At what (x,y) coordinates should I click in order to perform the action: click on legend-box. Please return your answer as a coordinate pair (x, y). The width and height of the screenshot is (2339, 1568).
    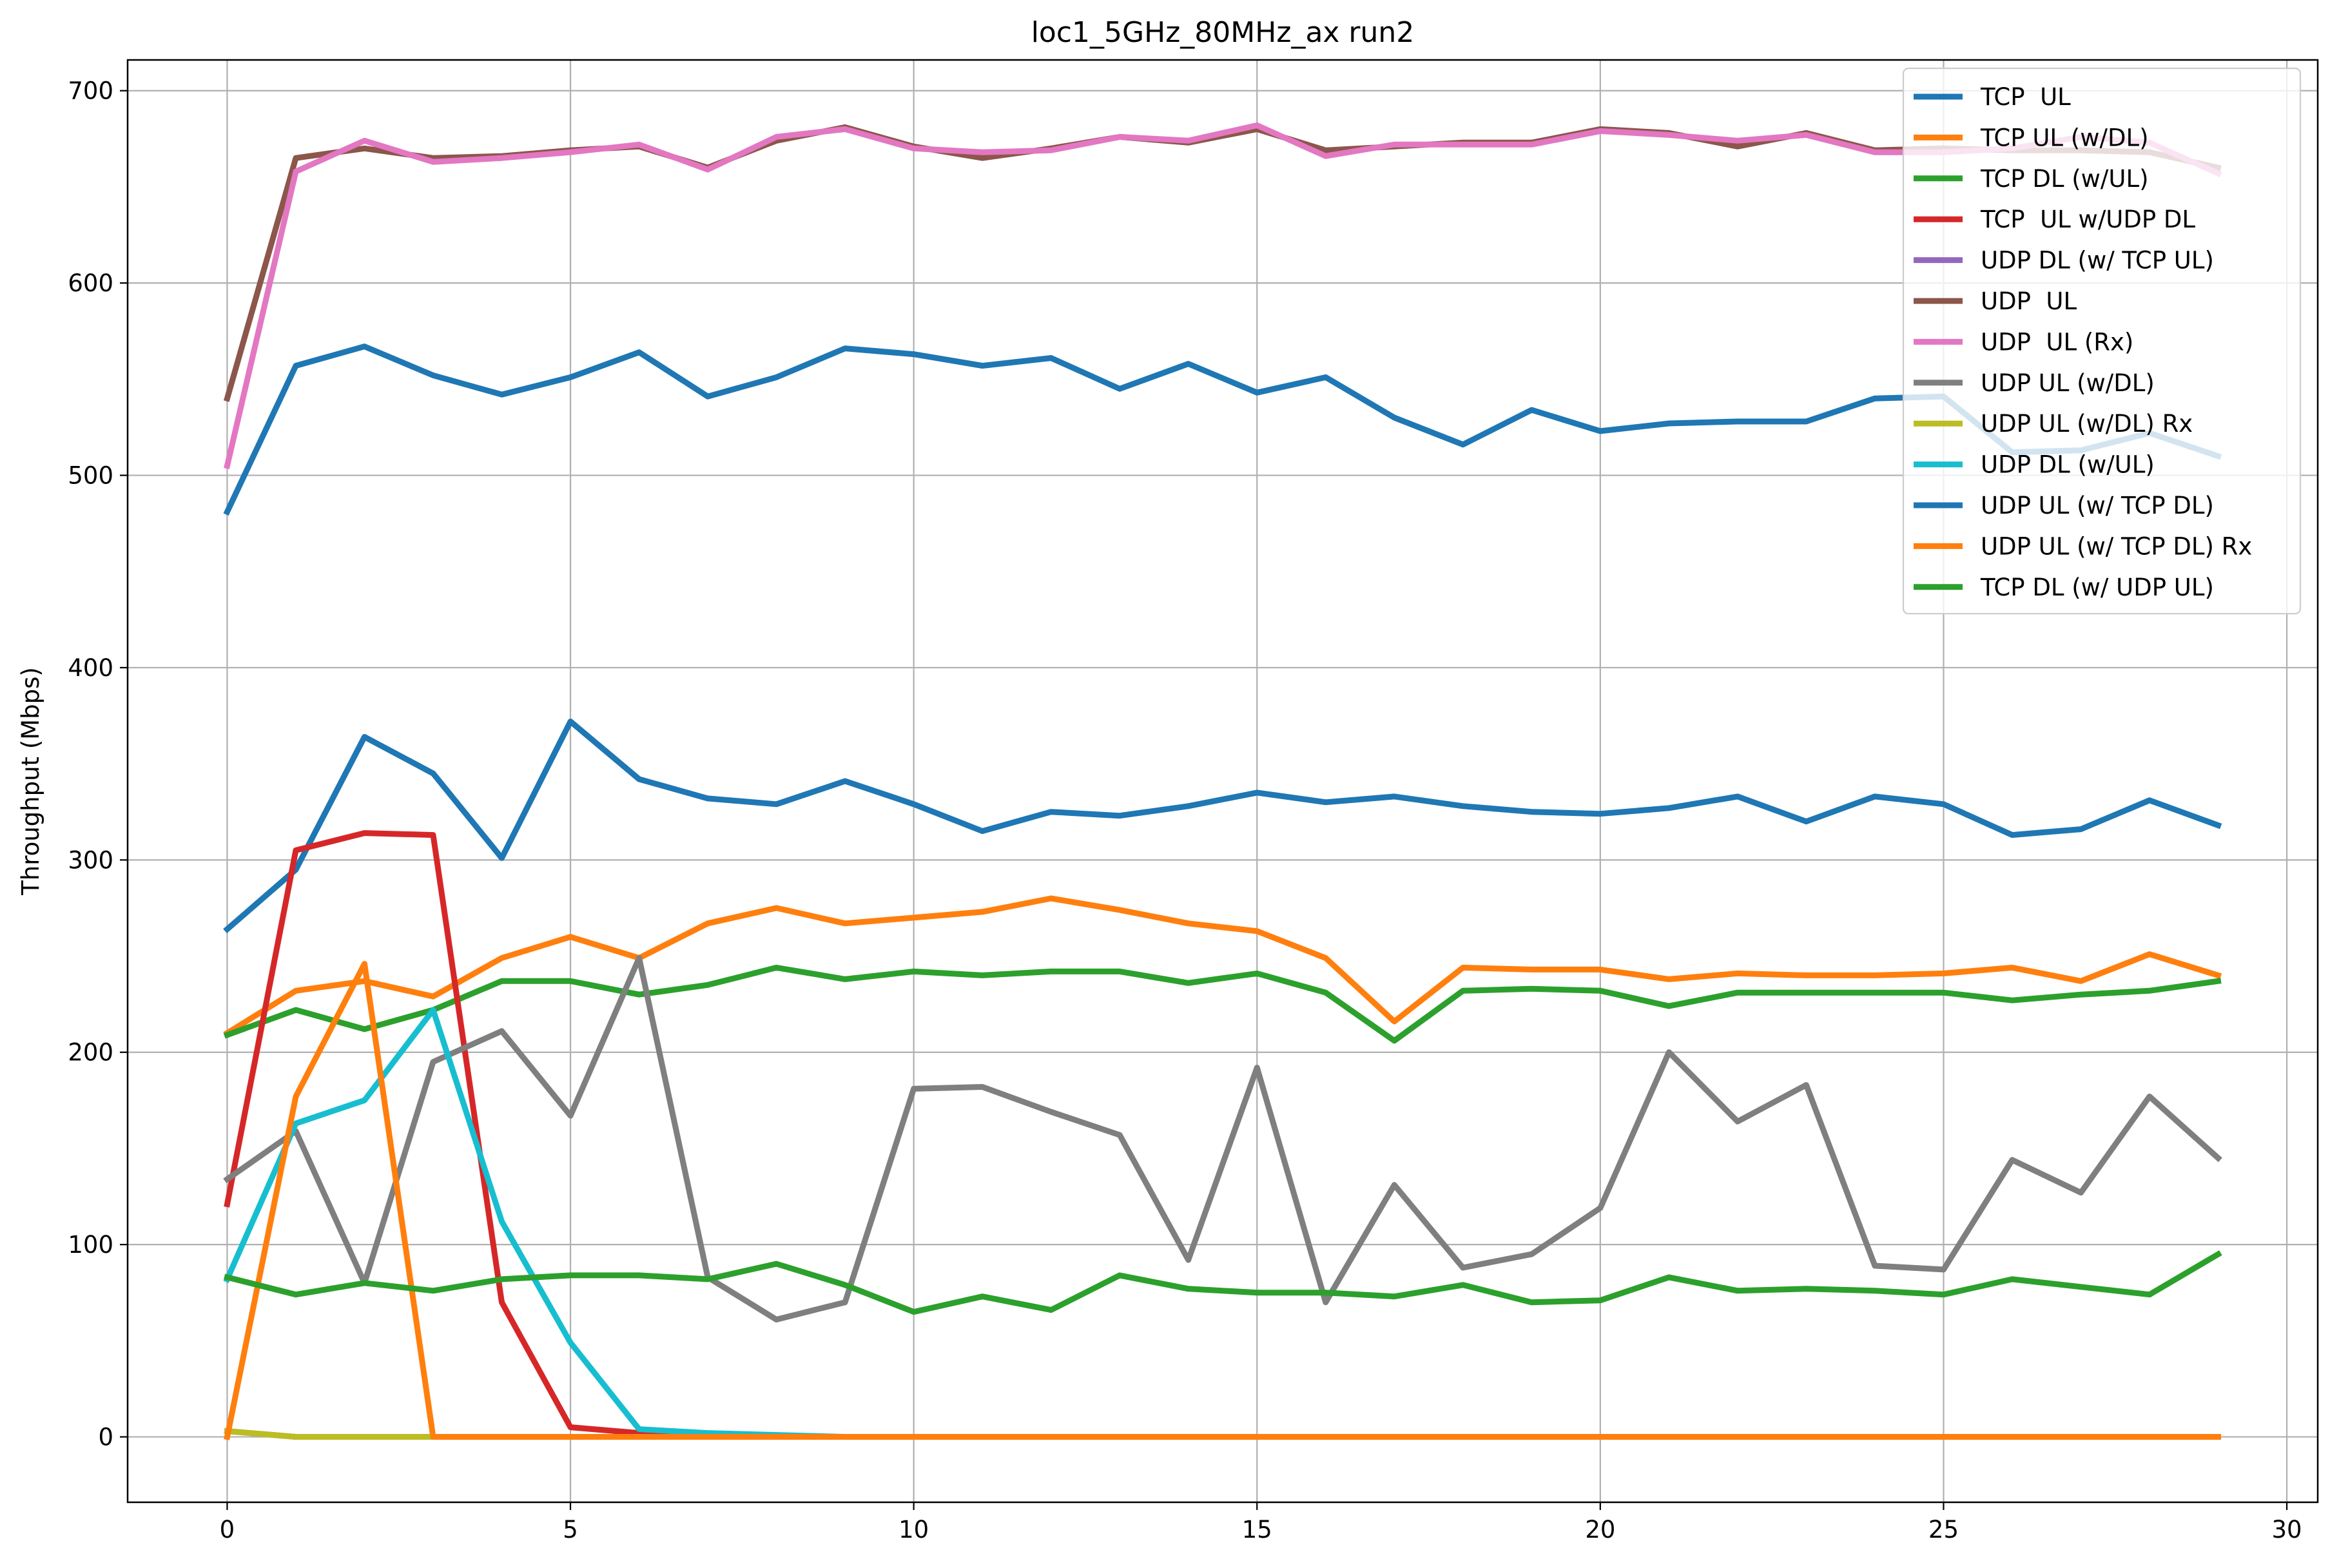
    Looking at the image, I should click on (2102, 341).